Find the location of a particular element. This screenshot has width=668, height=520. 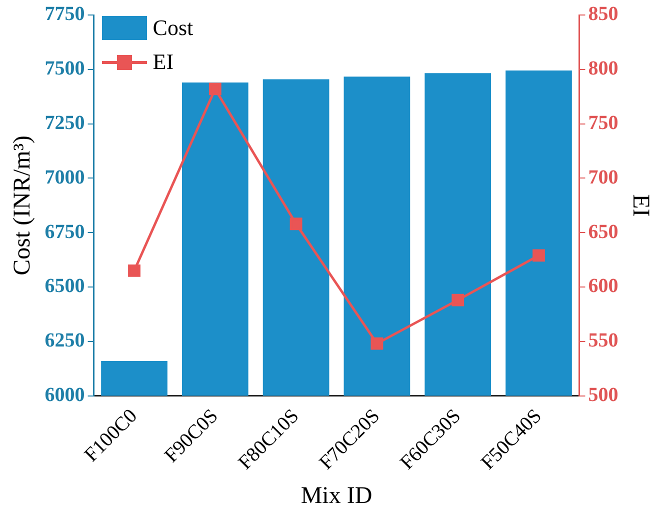

y2-tick-label: 750 is located at coordinates (603, 123).